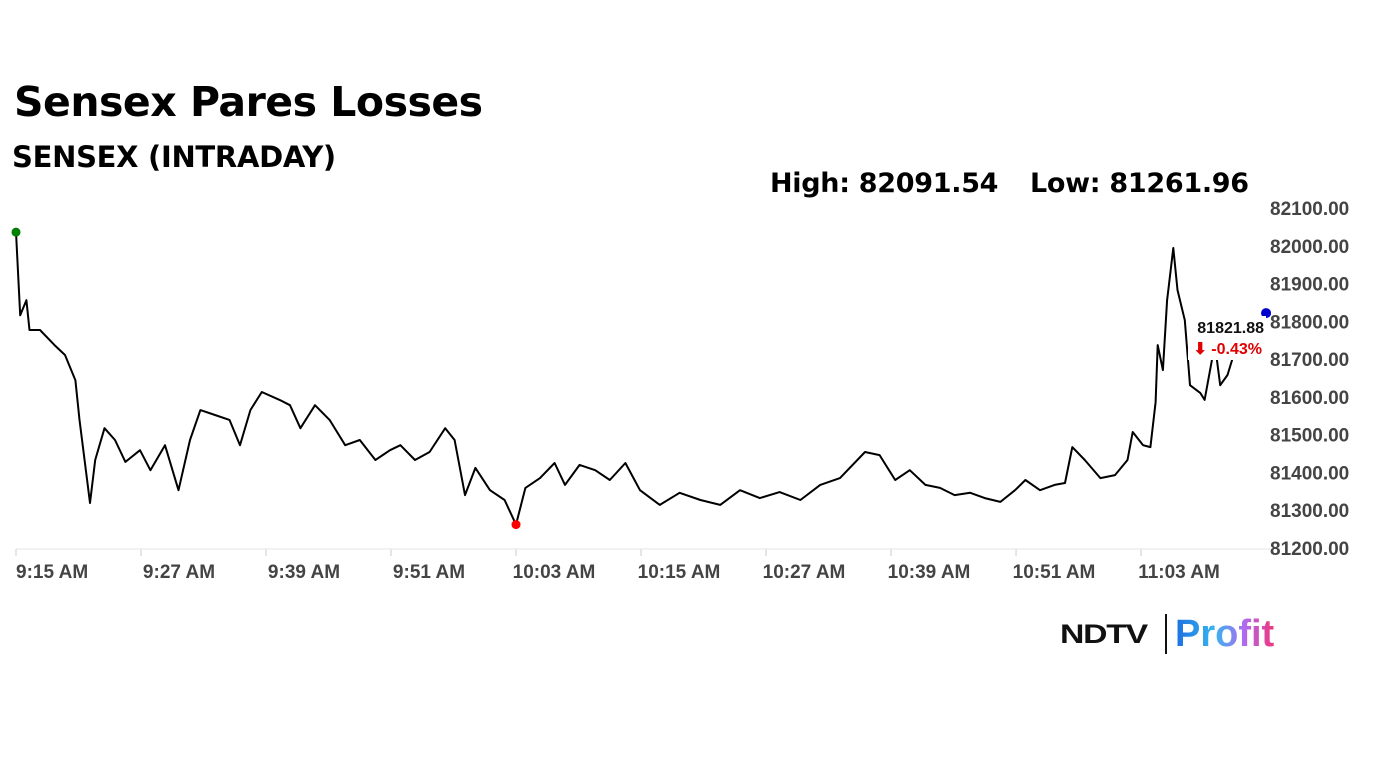  What do you see at coordinates (1225, 633) in the screenshot?
I see `logo-product: Profit` at bounding box center [1225, 633].